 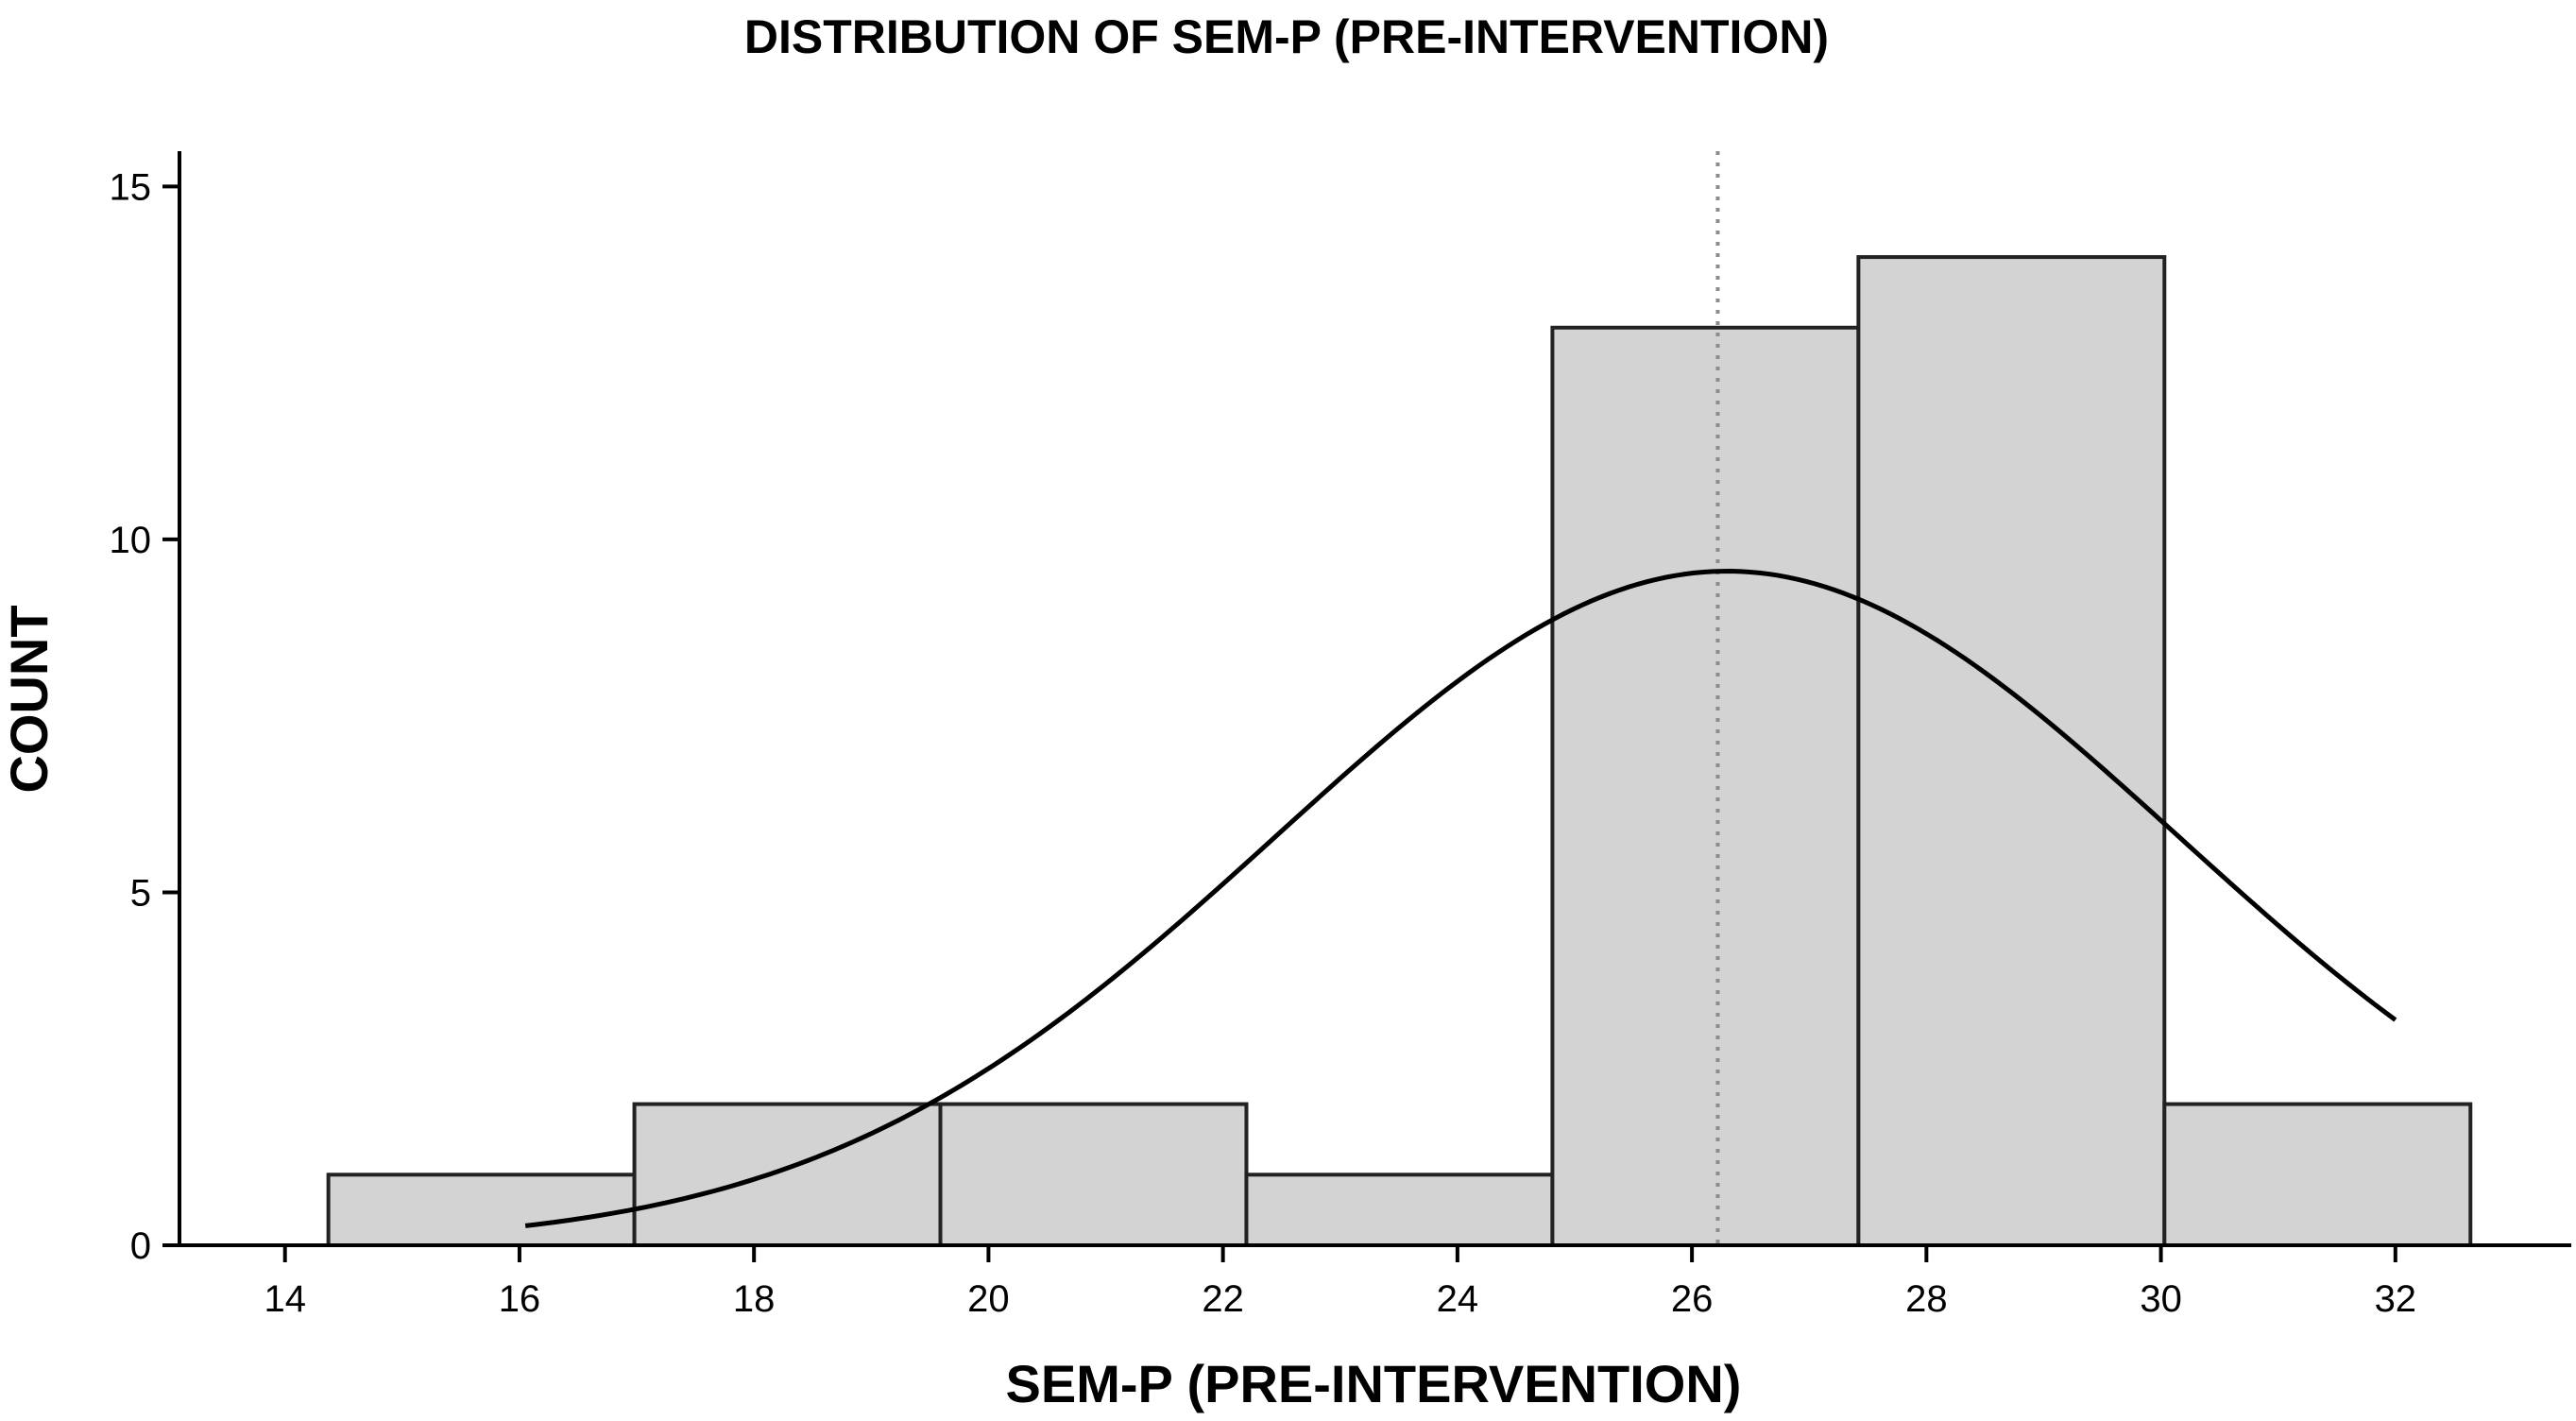 What do you see at coordinates (1374, 1383) in the screenshot?
I see `x-axis-label: SEM-P (PRE-INTERVENTION)` at bounding box center [1374, 1383].